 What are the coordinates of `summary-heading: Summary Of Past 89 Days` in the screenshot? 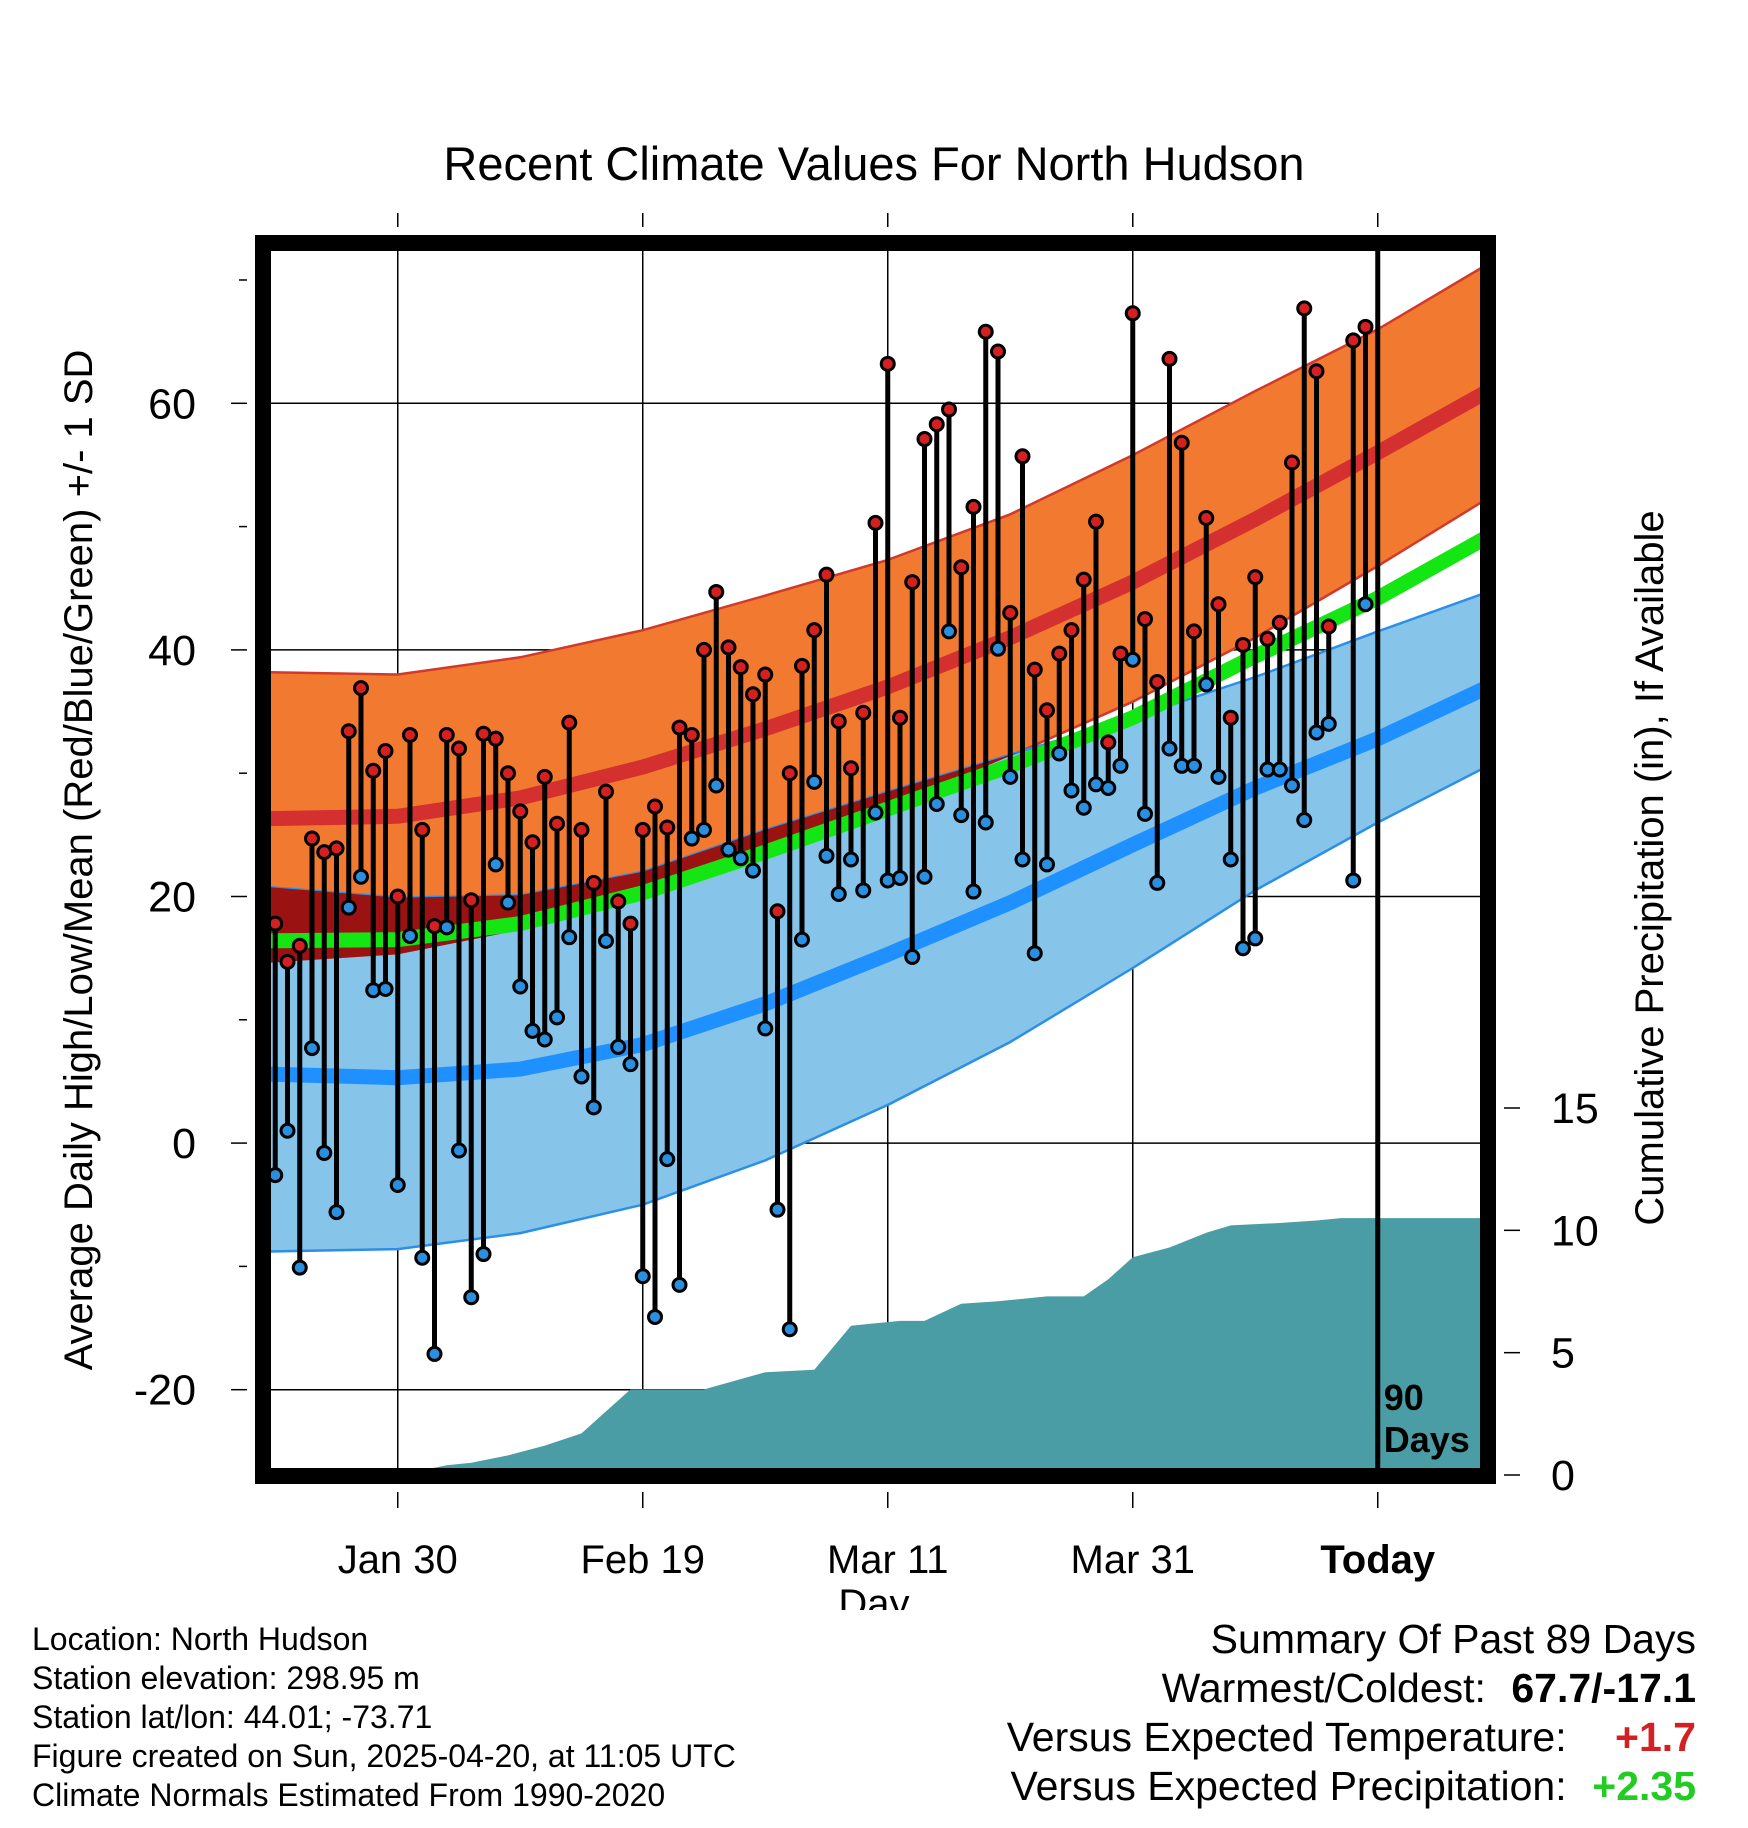 It's located at (1453, 1639).